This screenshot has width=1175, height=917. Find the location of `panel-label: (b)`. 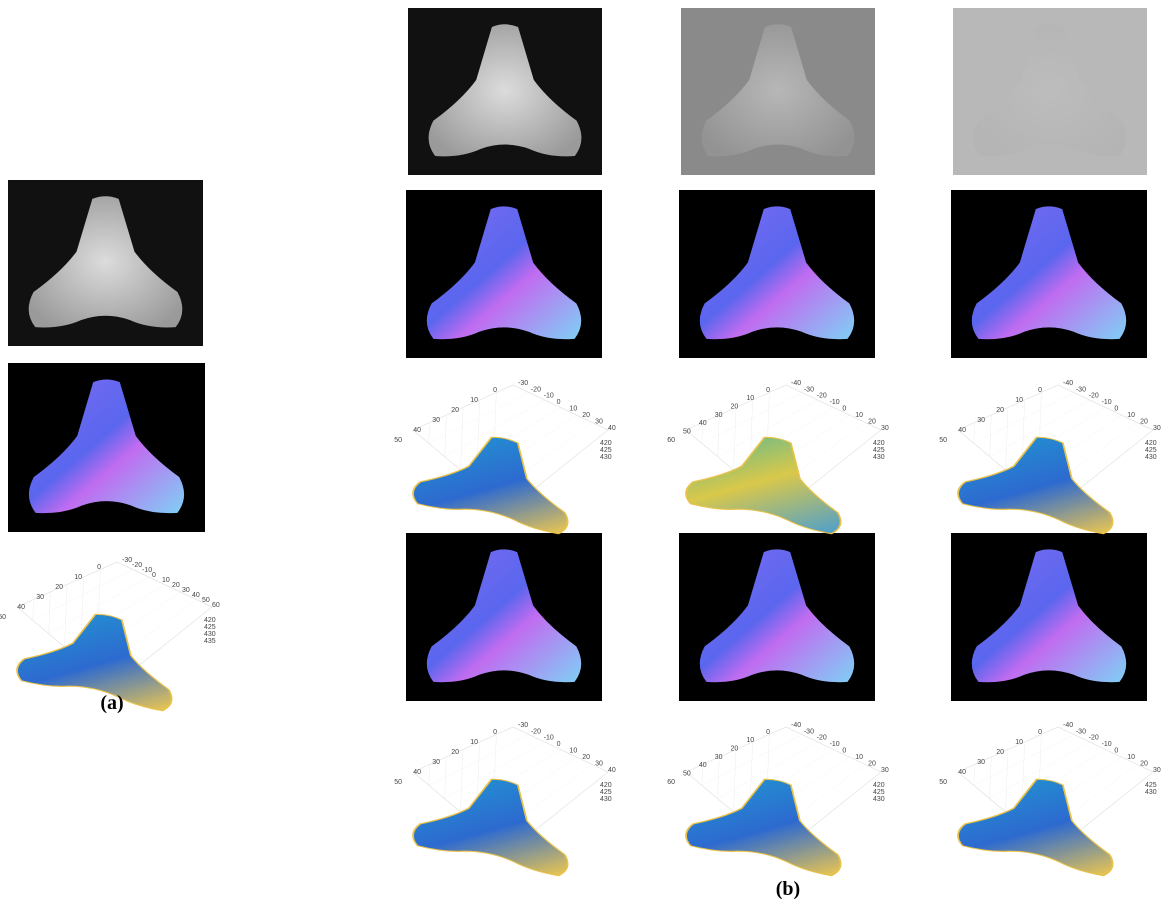

panel-label: (b) is located at coordinates (788, 889).